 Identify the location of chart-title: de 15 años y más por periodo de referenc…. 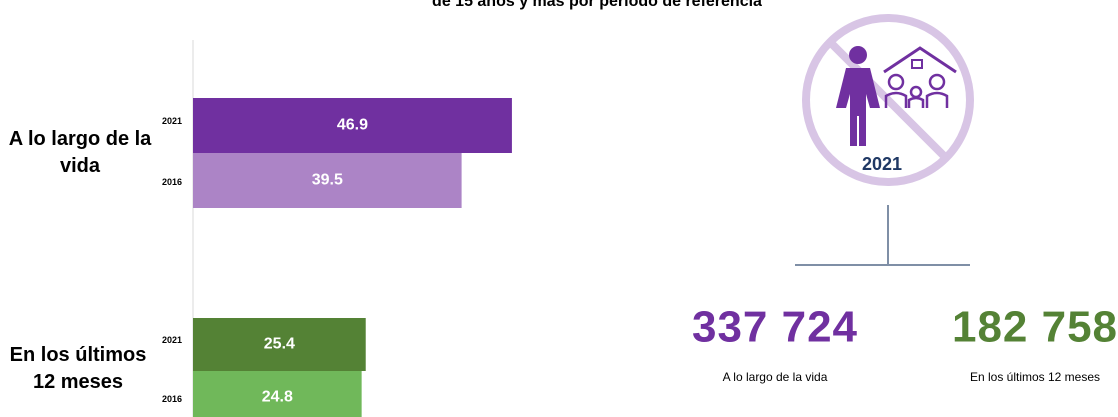
(597, 5).